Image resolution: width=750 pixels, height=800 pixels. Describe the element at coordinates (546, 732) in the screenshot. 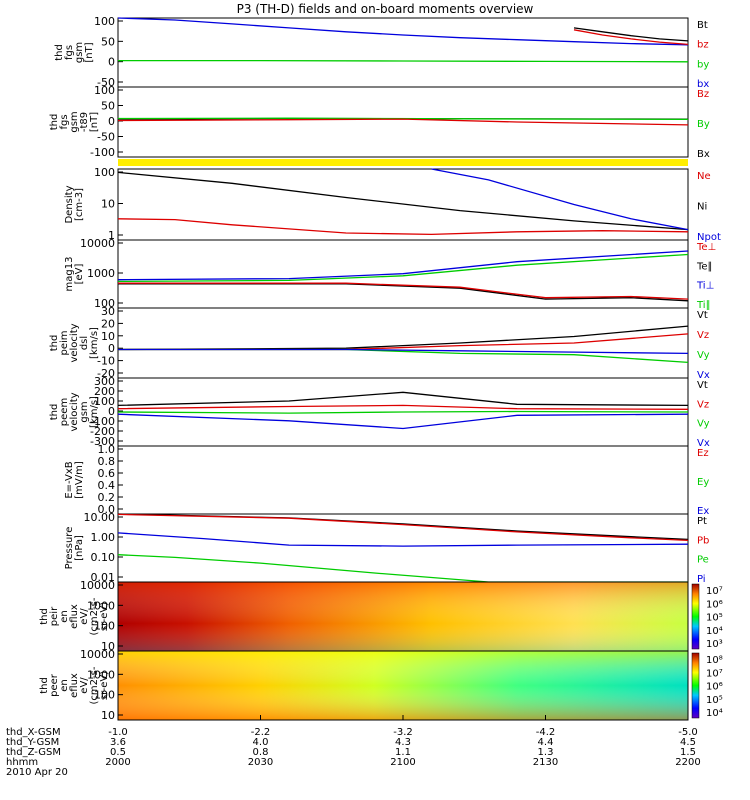

I see `time-axis-value: -4.2` at that location.